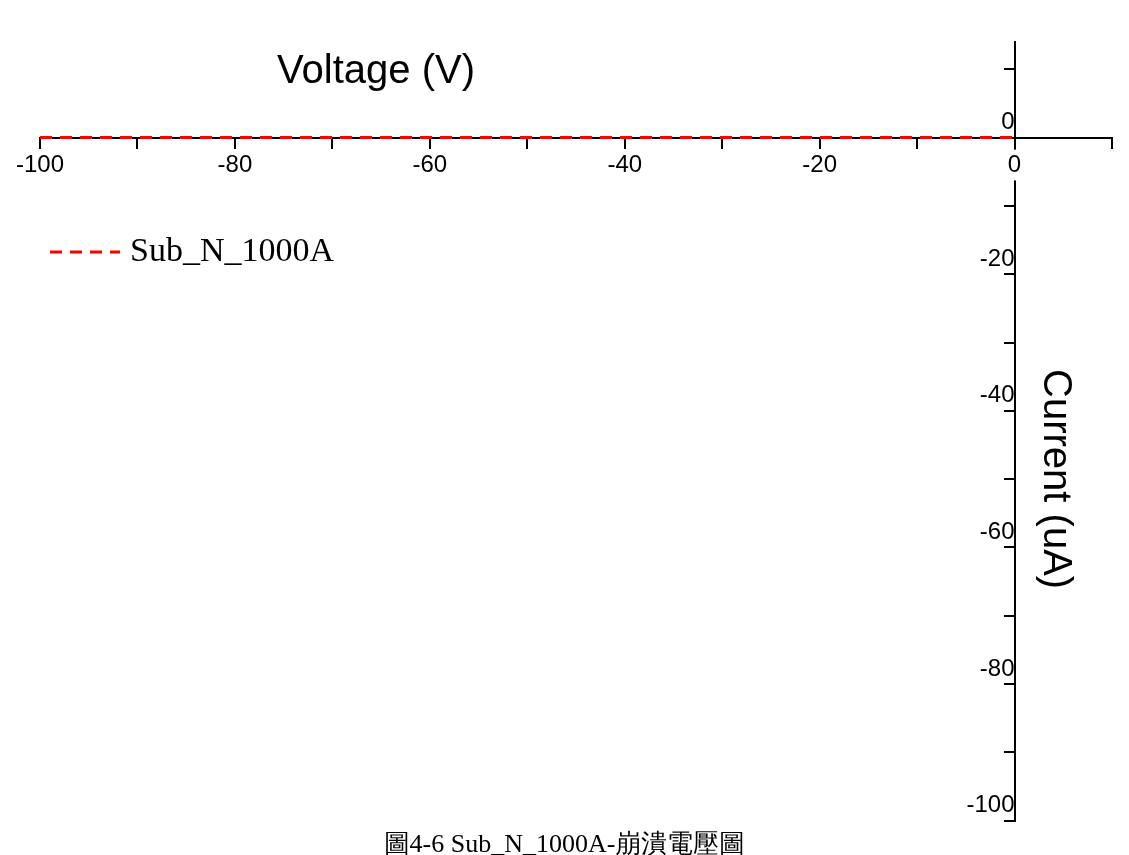 The image size is (1129, 855). What do you see at coordinates (232, 249) in the screenshot?
I see `legend-label: Sub_N_1000A` at bounding box center [232, 249].